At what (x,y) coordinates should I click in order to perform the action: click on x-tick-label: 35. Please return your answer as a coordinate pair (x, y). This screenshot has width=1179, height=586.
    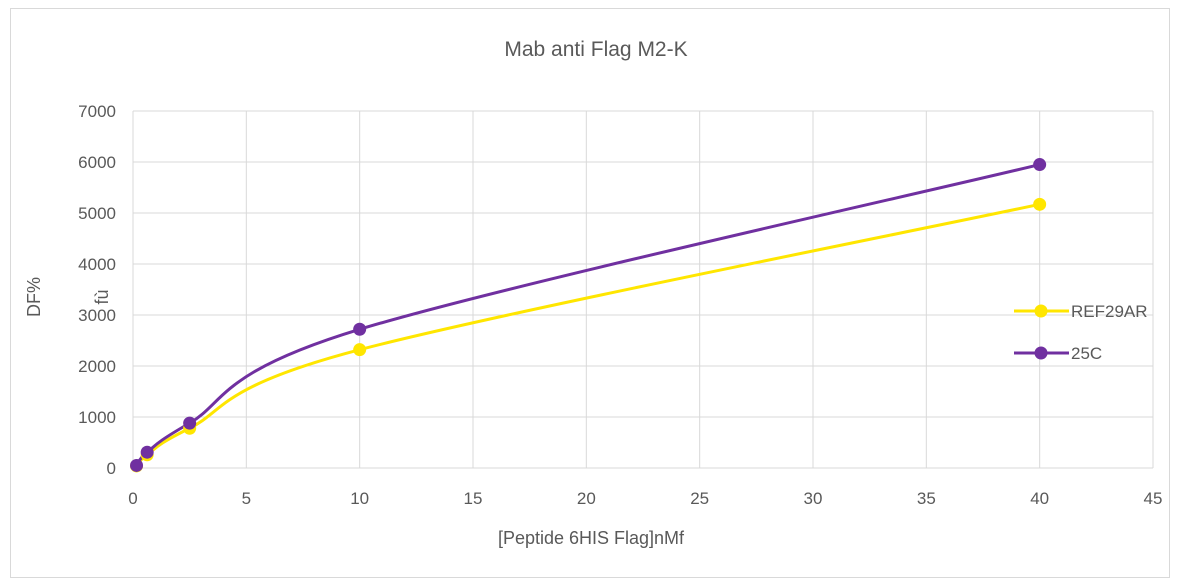
    Looking at the image, I should click on (926, 498).